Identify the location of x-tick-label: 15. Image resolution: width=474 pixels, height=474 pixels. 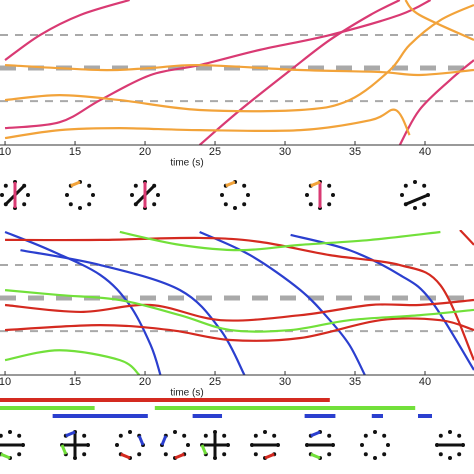
(75, 152).